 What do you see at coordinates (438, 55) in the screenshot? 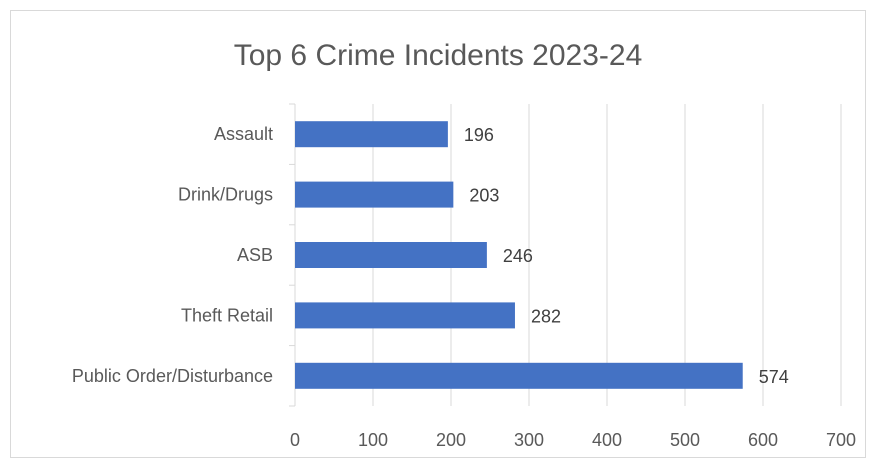
I see `chart-title: Top 6 Crime Incidents 2023-24` at bounding box center [438, 55].